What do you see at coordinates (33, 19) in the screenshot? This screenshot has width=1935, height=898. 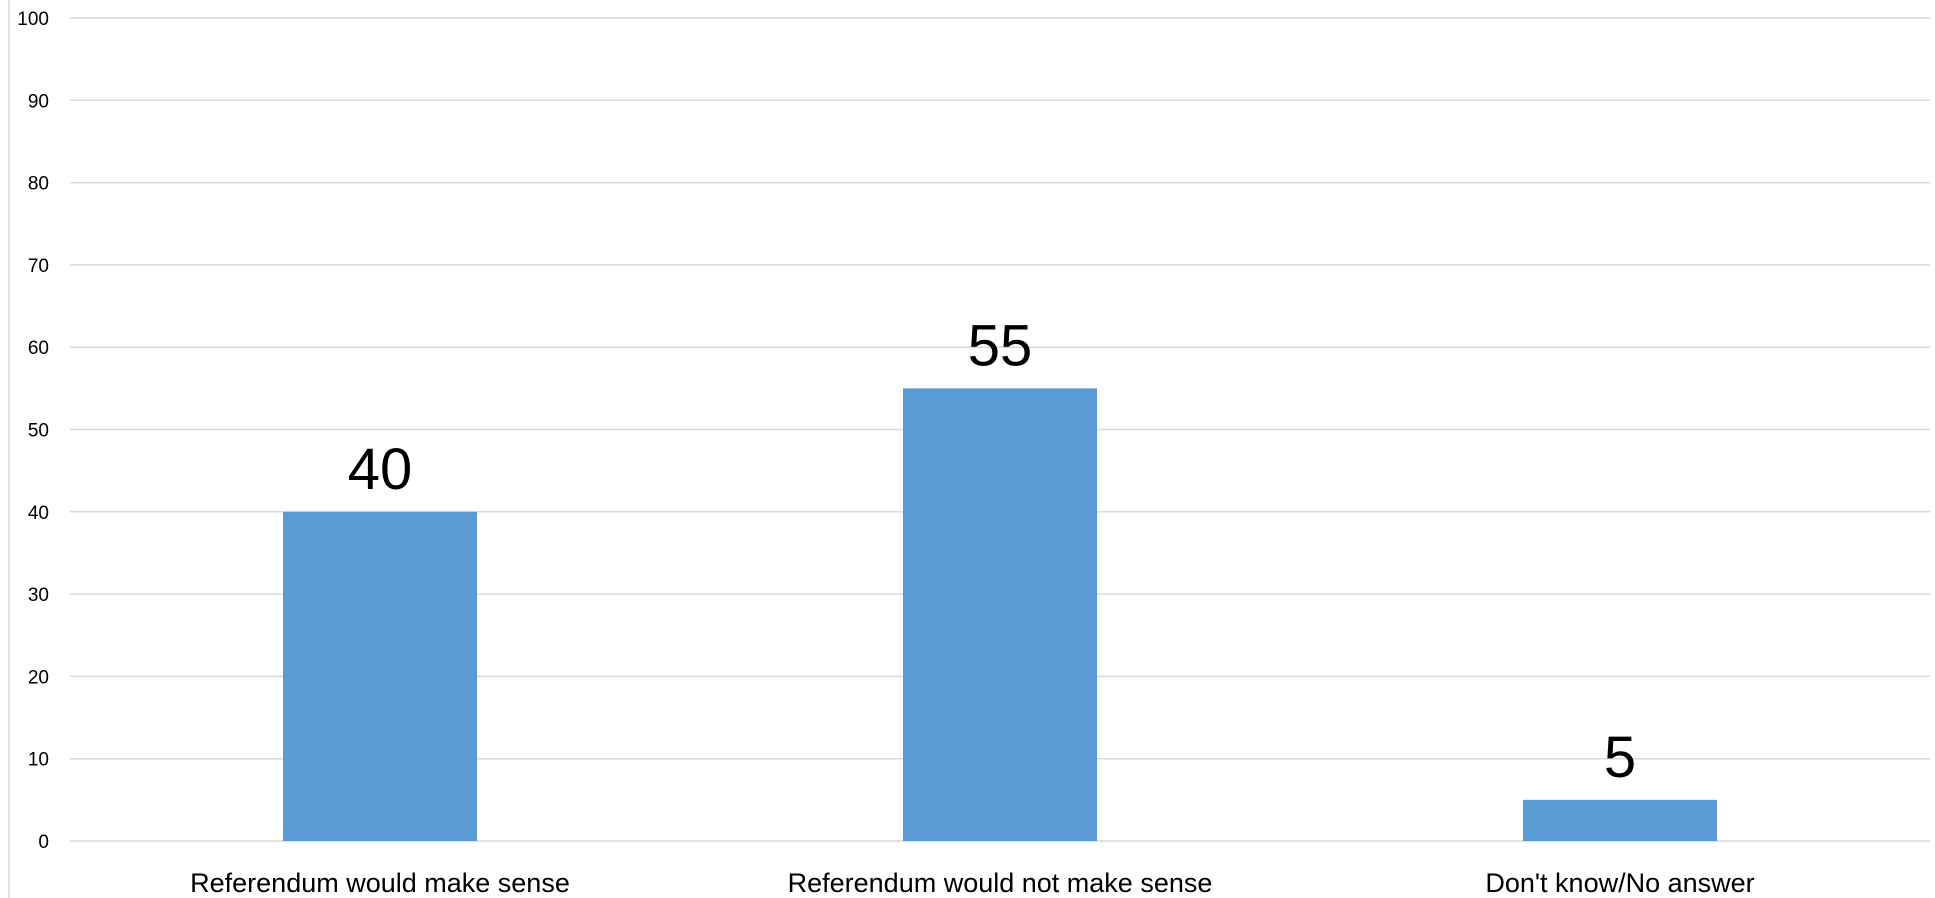 I see `y-tick-label: 100` at bounding box center [33, 19].